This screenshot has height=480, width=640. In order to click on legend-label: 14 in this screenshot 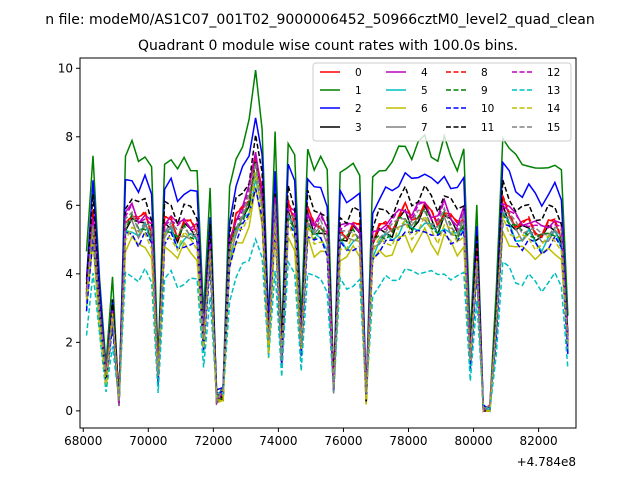, I will do `click(554, 109)`.